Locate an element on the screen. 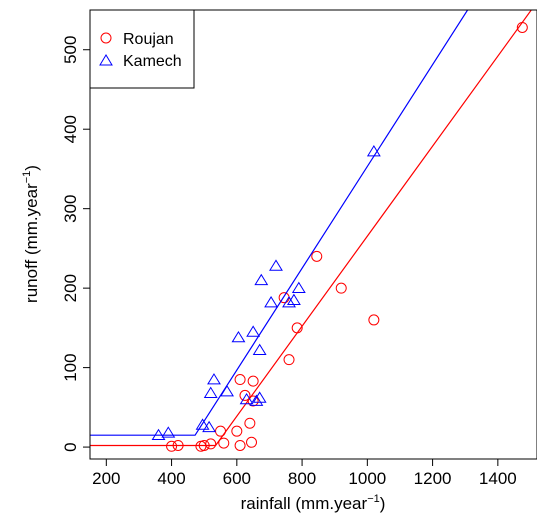  x-tick-label-1000: 1000 is located at coordinates (367, 478).